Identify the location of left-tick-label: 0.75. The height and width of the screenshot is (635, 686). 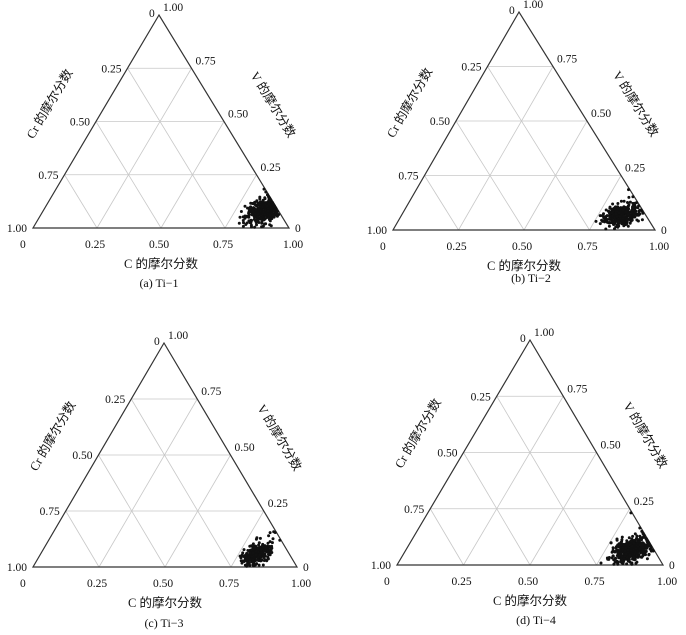
(50, 512).